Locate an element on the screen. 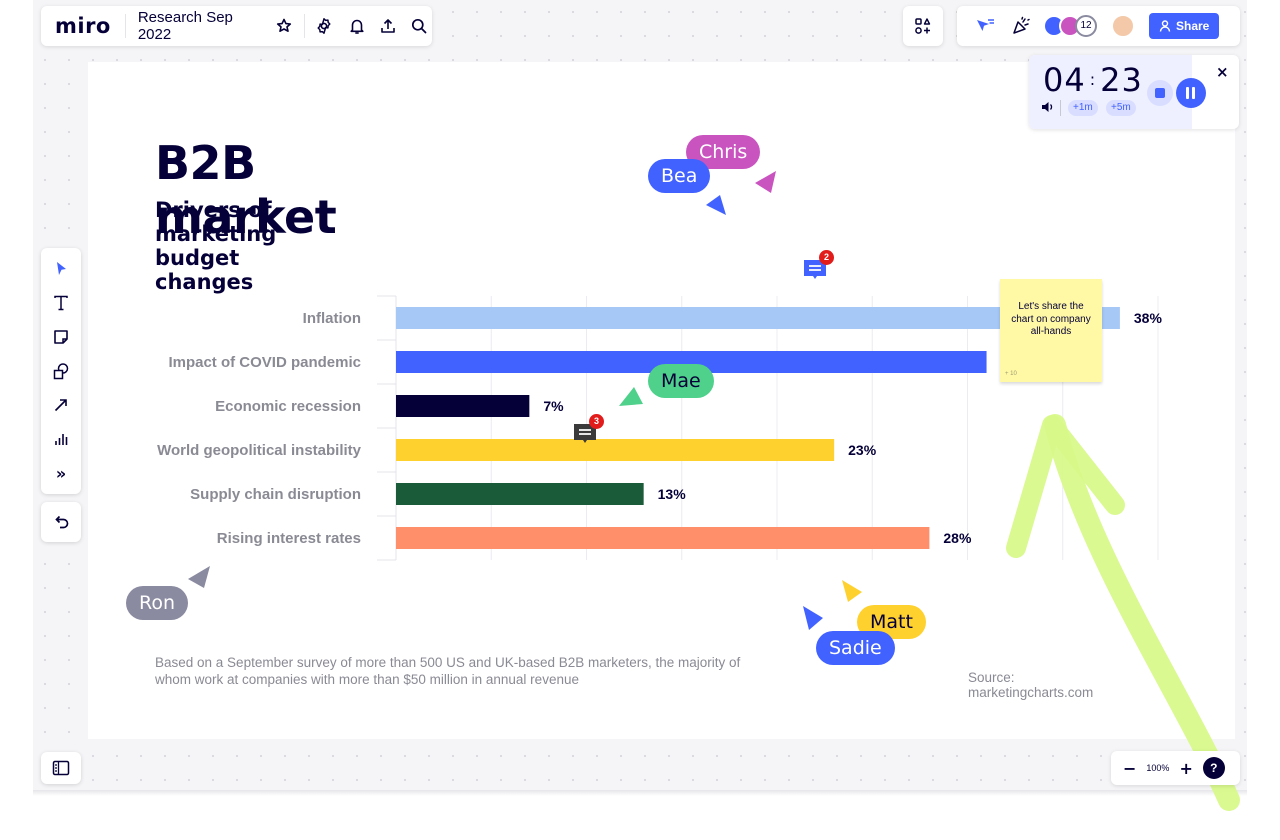 Image resolution: width=1280 pixels, height=840 pixels. sticky-note-icon is located at coordinates (61, 337).